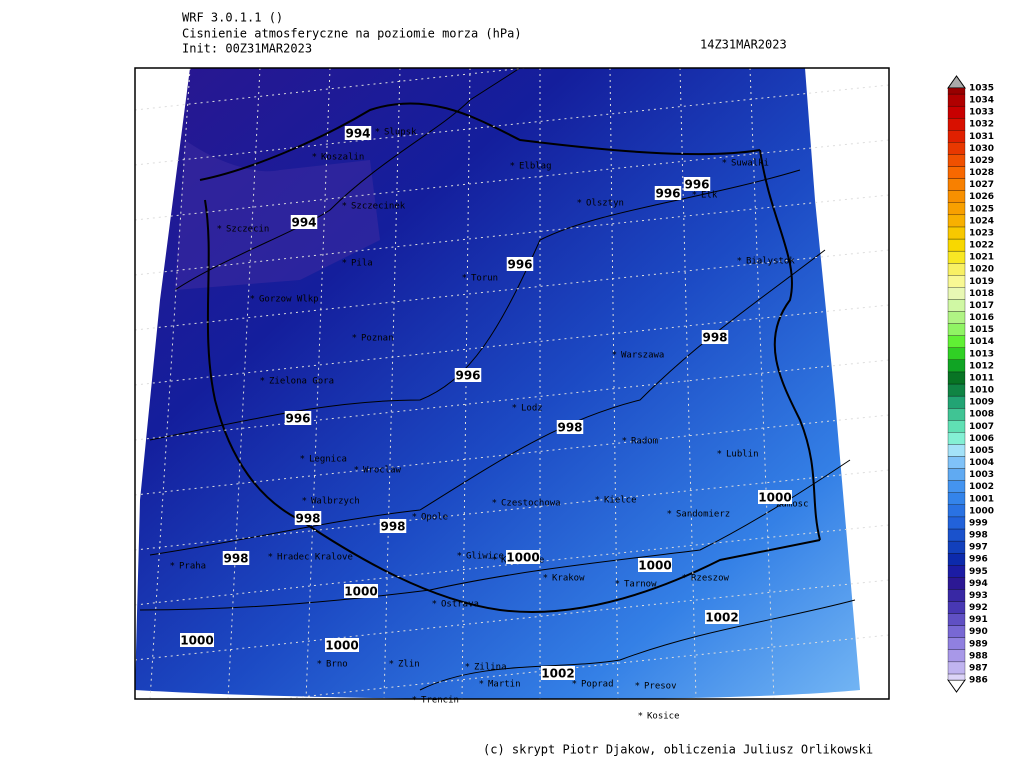 The width and height of the screenshot is (1024, 768). What do you see at coordinates (981, 221) in the screenshot?
I see `legend-label: 1024` at bounding box center [981, 221].